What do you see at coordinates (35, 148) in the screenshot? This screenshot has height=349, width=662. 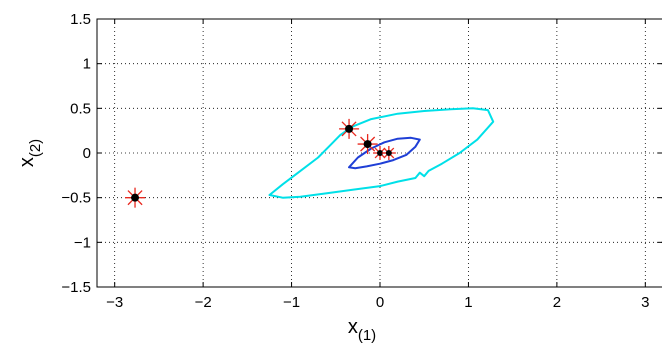 I see `y-axis-label-subscript: (2)` at bounding box center [35, 148].